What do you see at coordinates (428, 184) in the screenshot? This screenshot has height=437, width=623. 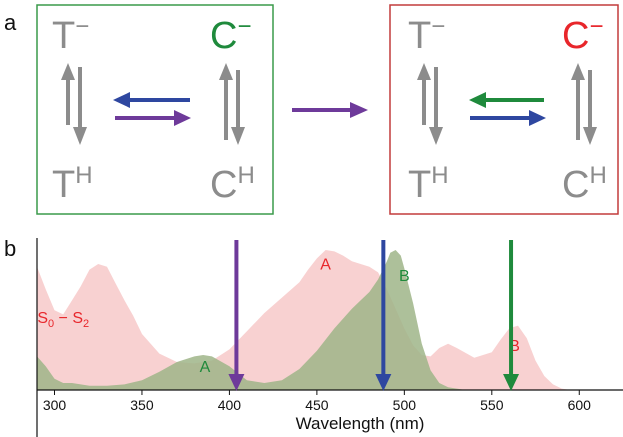 I see `right-t-h: TH` at bounding box center [428, 184].